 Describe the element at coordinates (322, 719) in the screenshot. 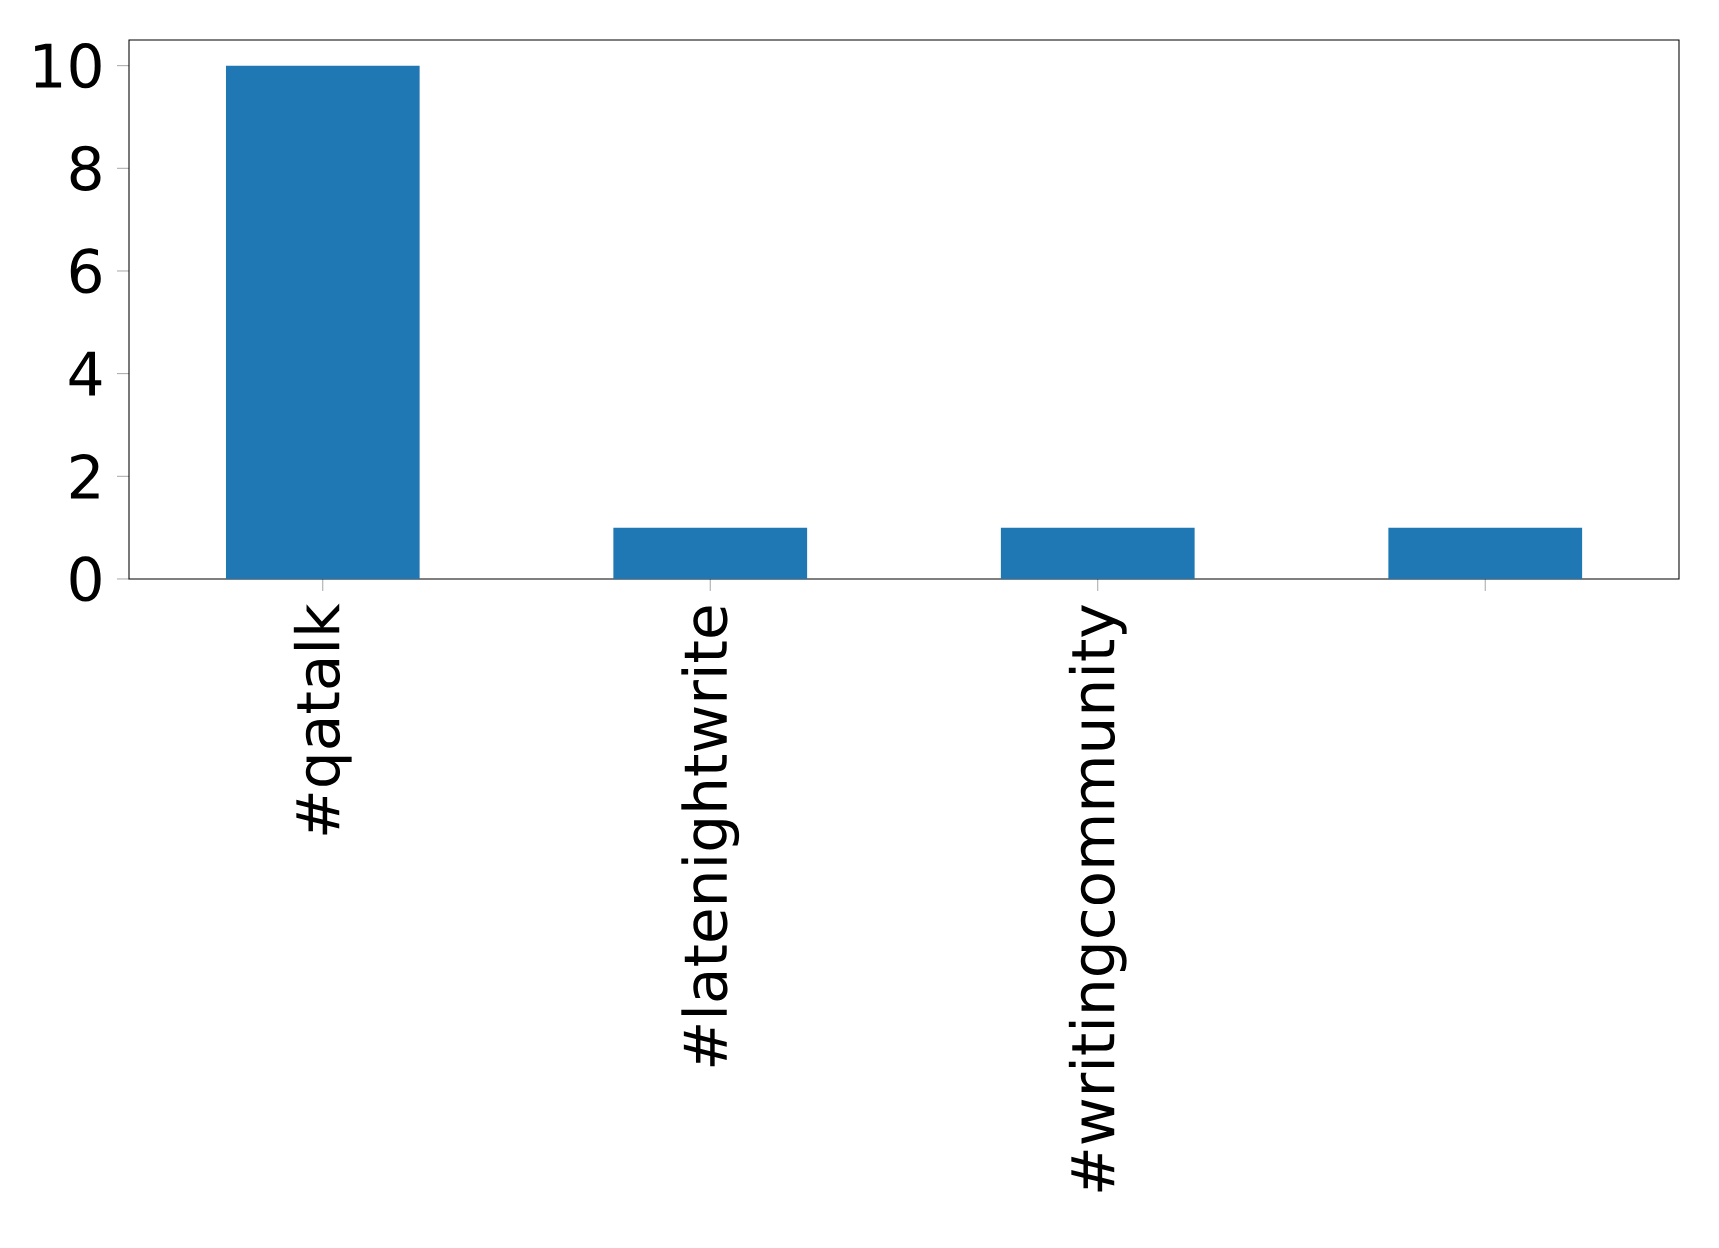

I see `x-tick-label: #qatalk` at that location.